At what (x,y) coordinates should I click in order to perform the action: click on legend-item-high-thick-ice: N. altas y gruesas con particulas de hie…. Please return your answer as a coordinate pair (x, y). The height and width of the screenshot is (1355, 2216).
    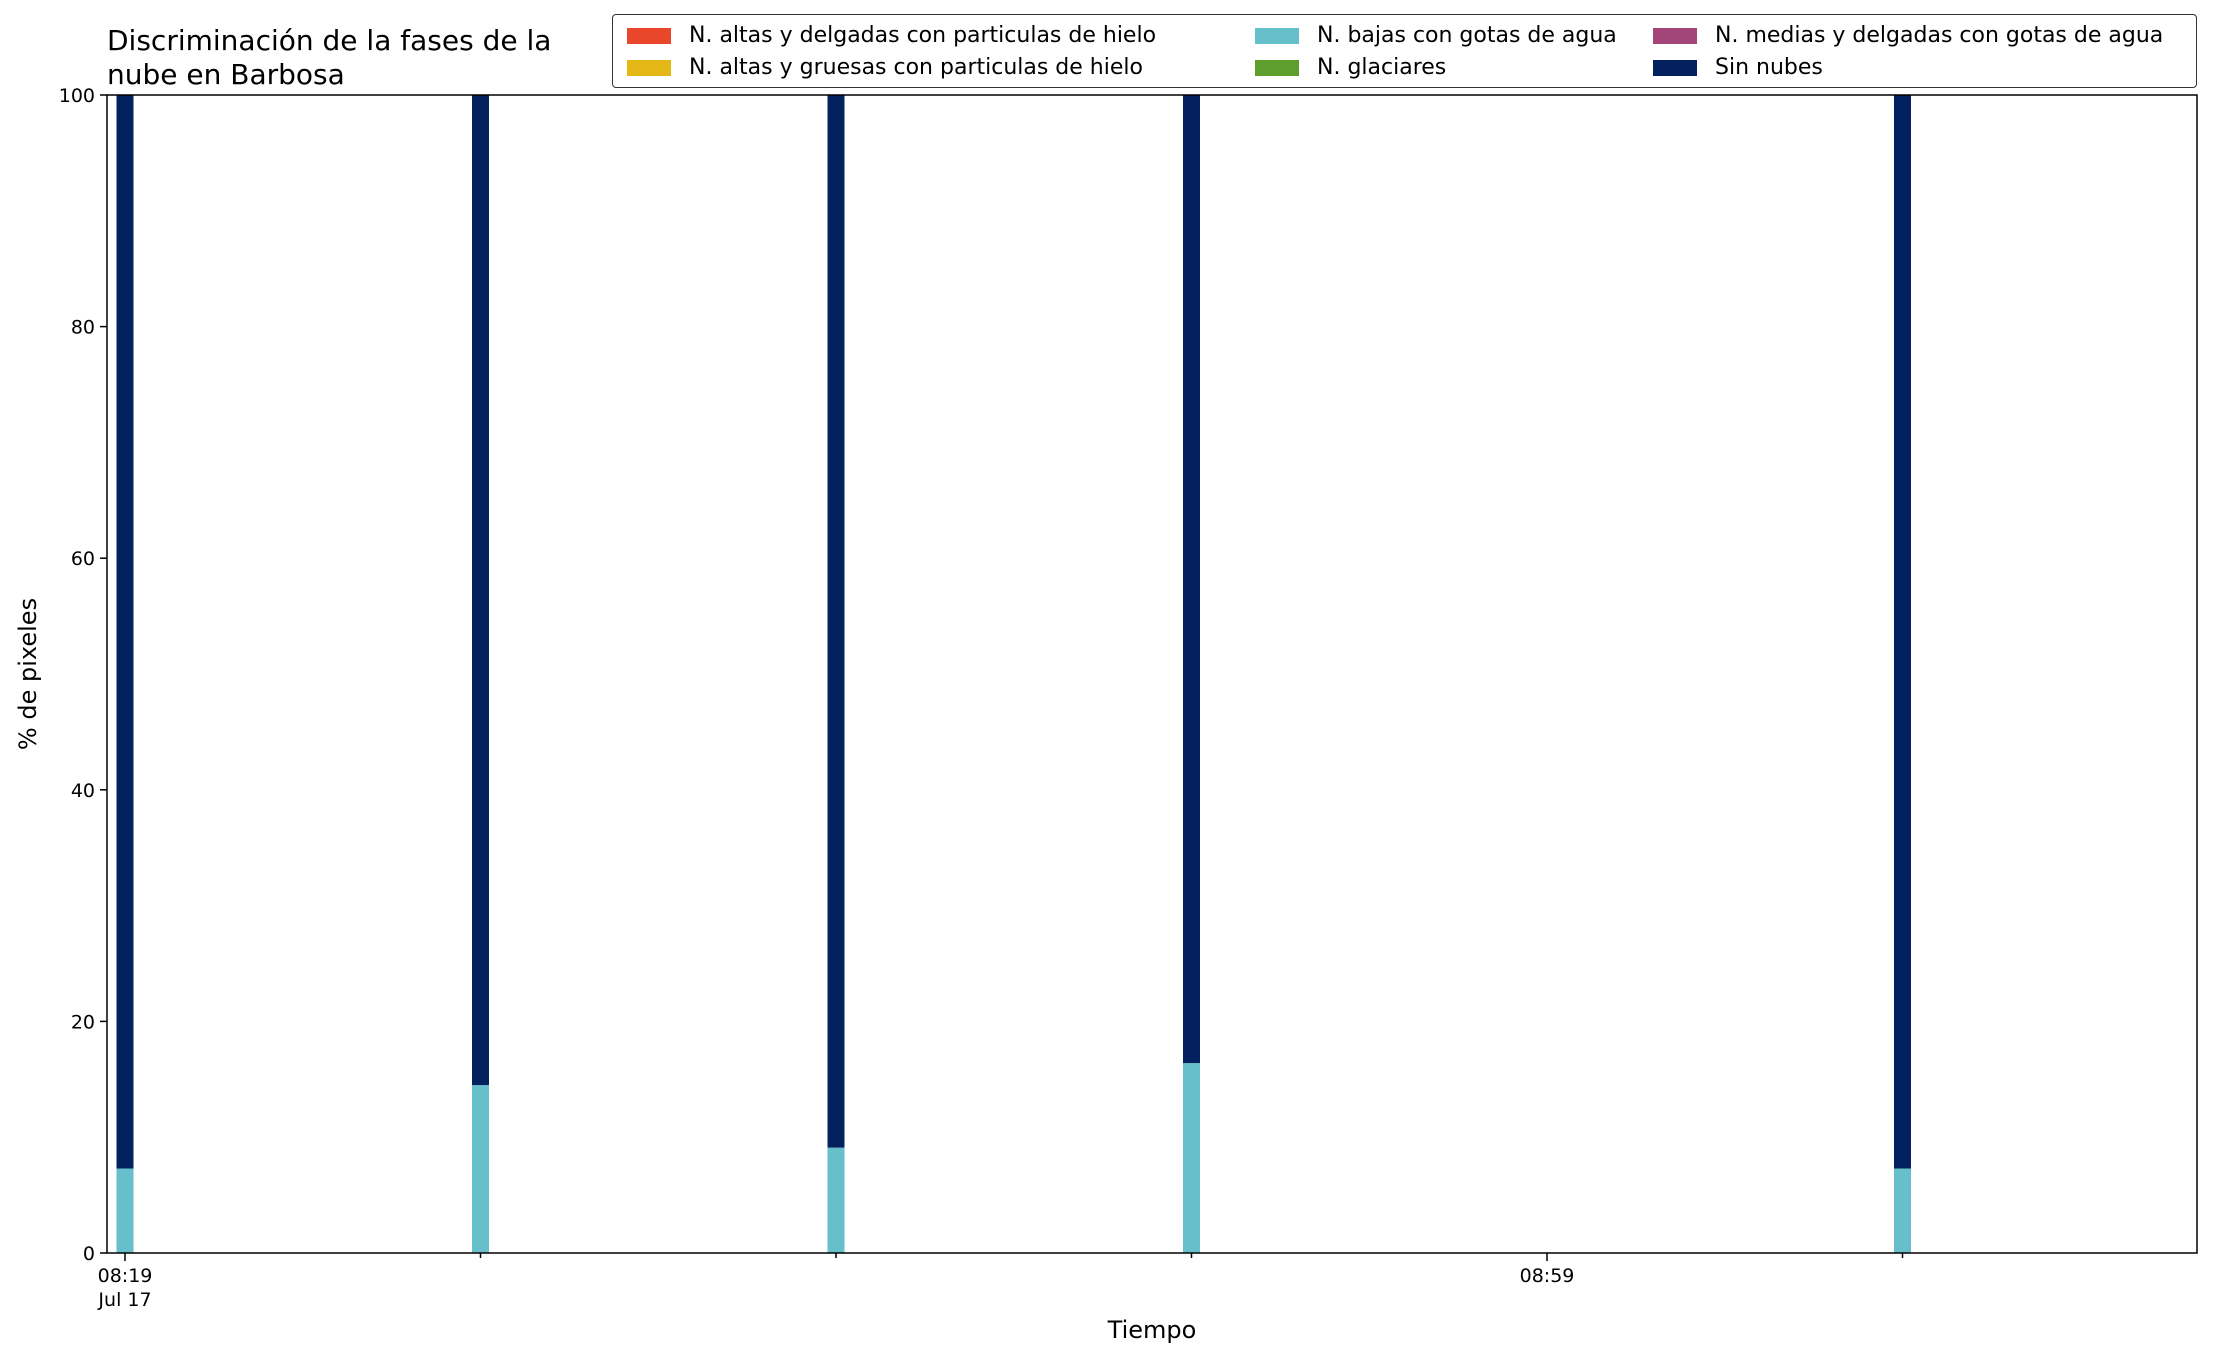
    Looking at the image, I should click on (885, 68).